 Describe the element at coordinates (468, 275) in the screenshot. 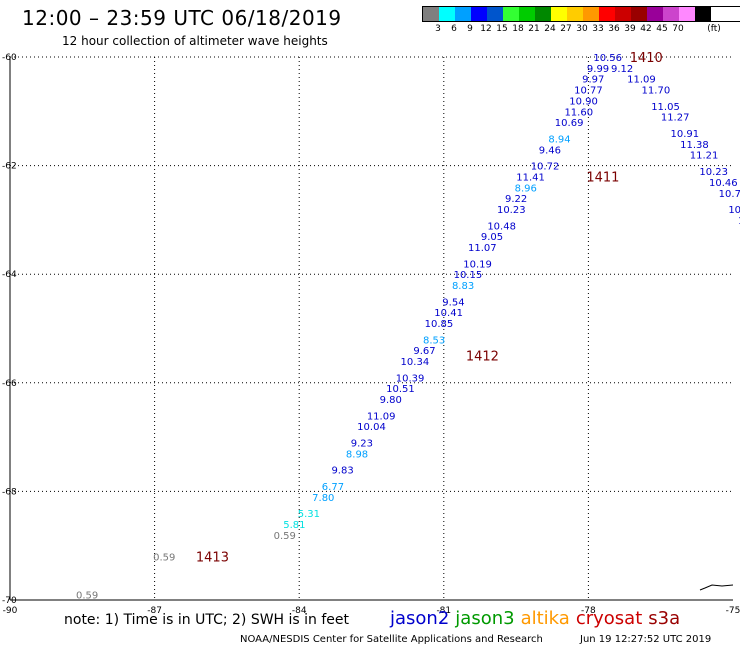

I see `wave-height-value: 10.15` at that location.